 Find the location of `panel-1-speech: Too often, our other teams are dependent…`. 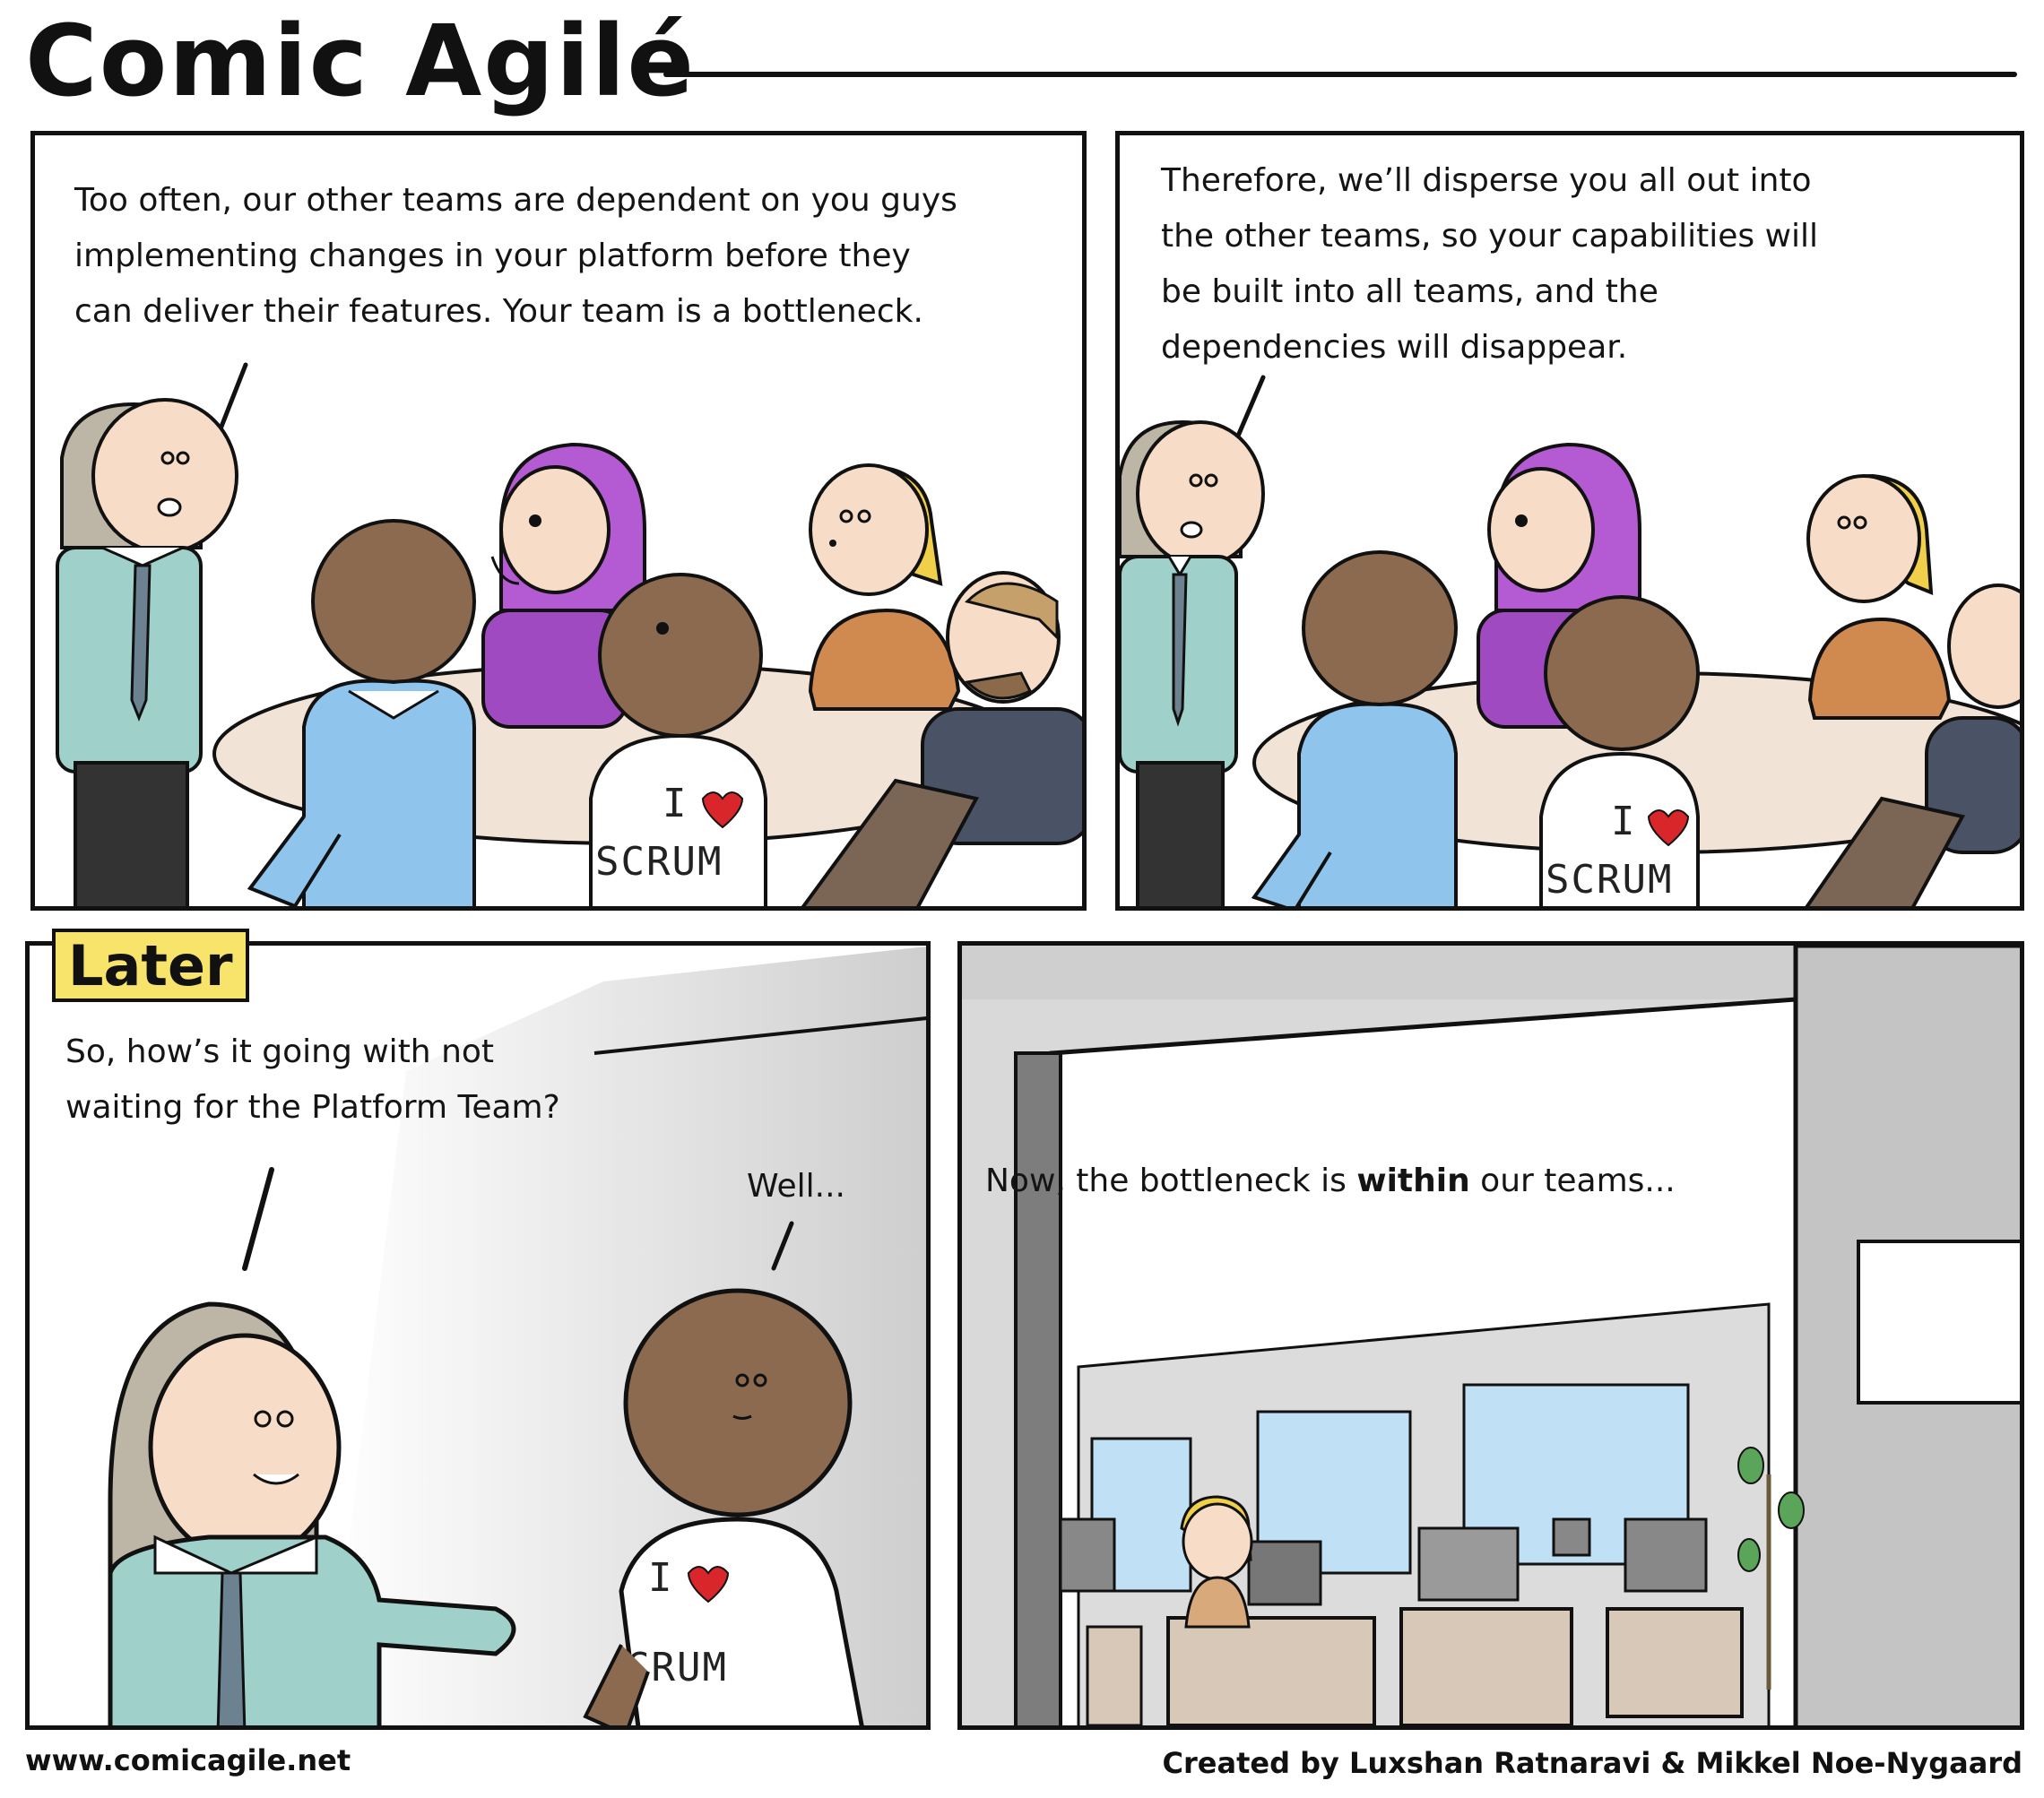

panel-1-speech: Too often, our other teams are dependent… is located at coordinates (516, 256).